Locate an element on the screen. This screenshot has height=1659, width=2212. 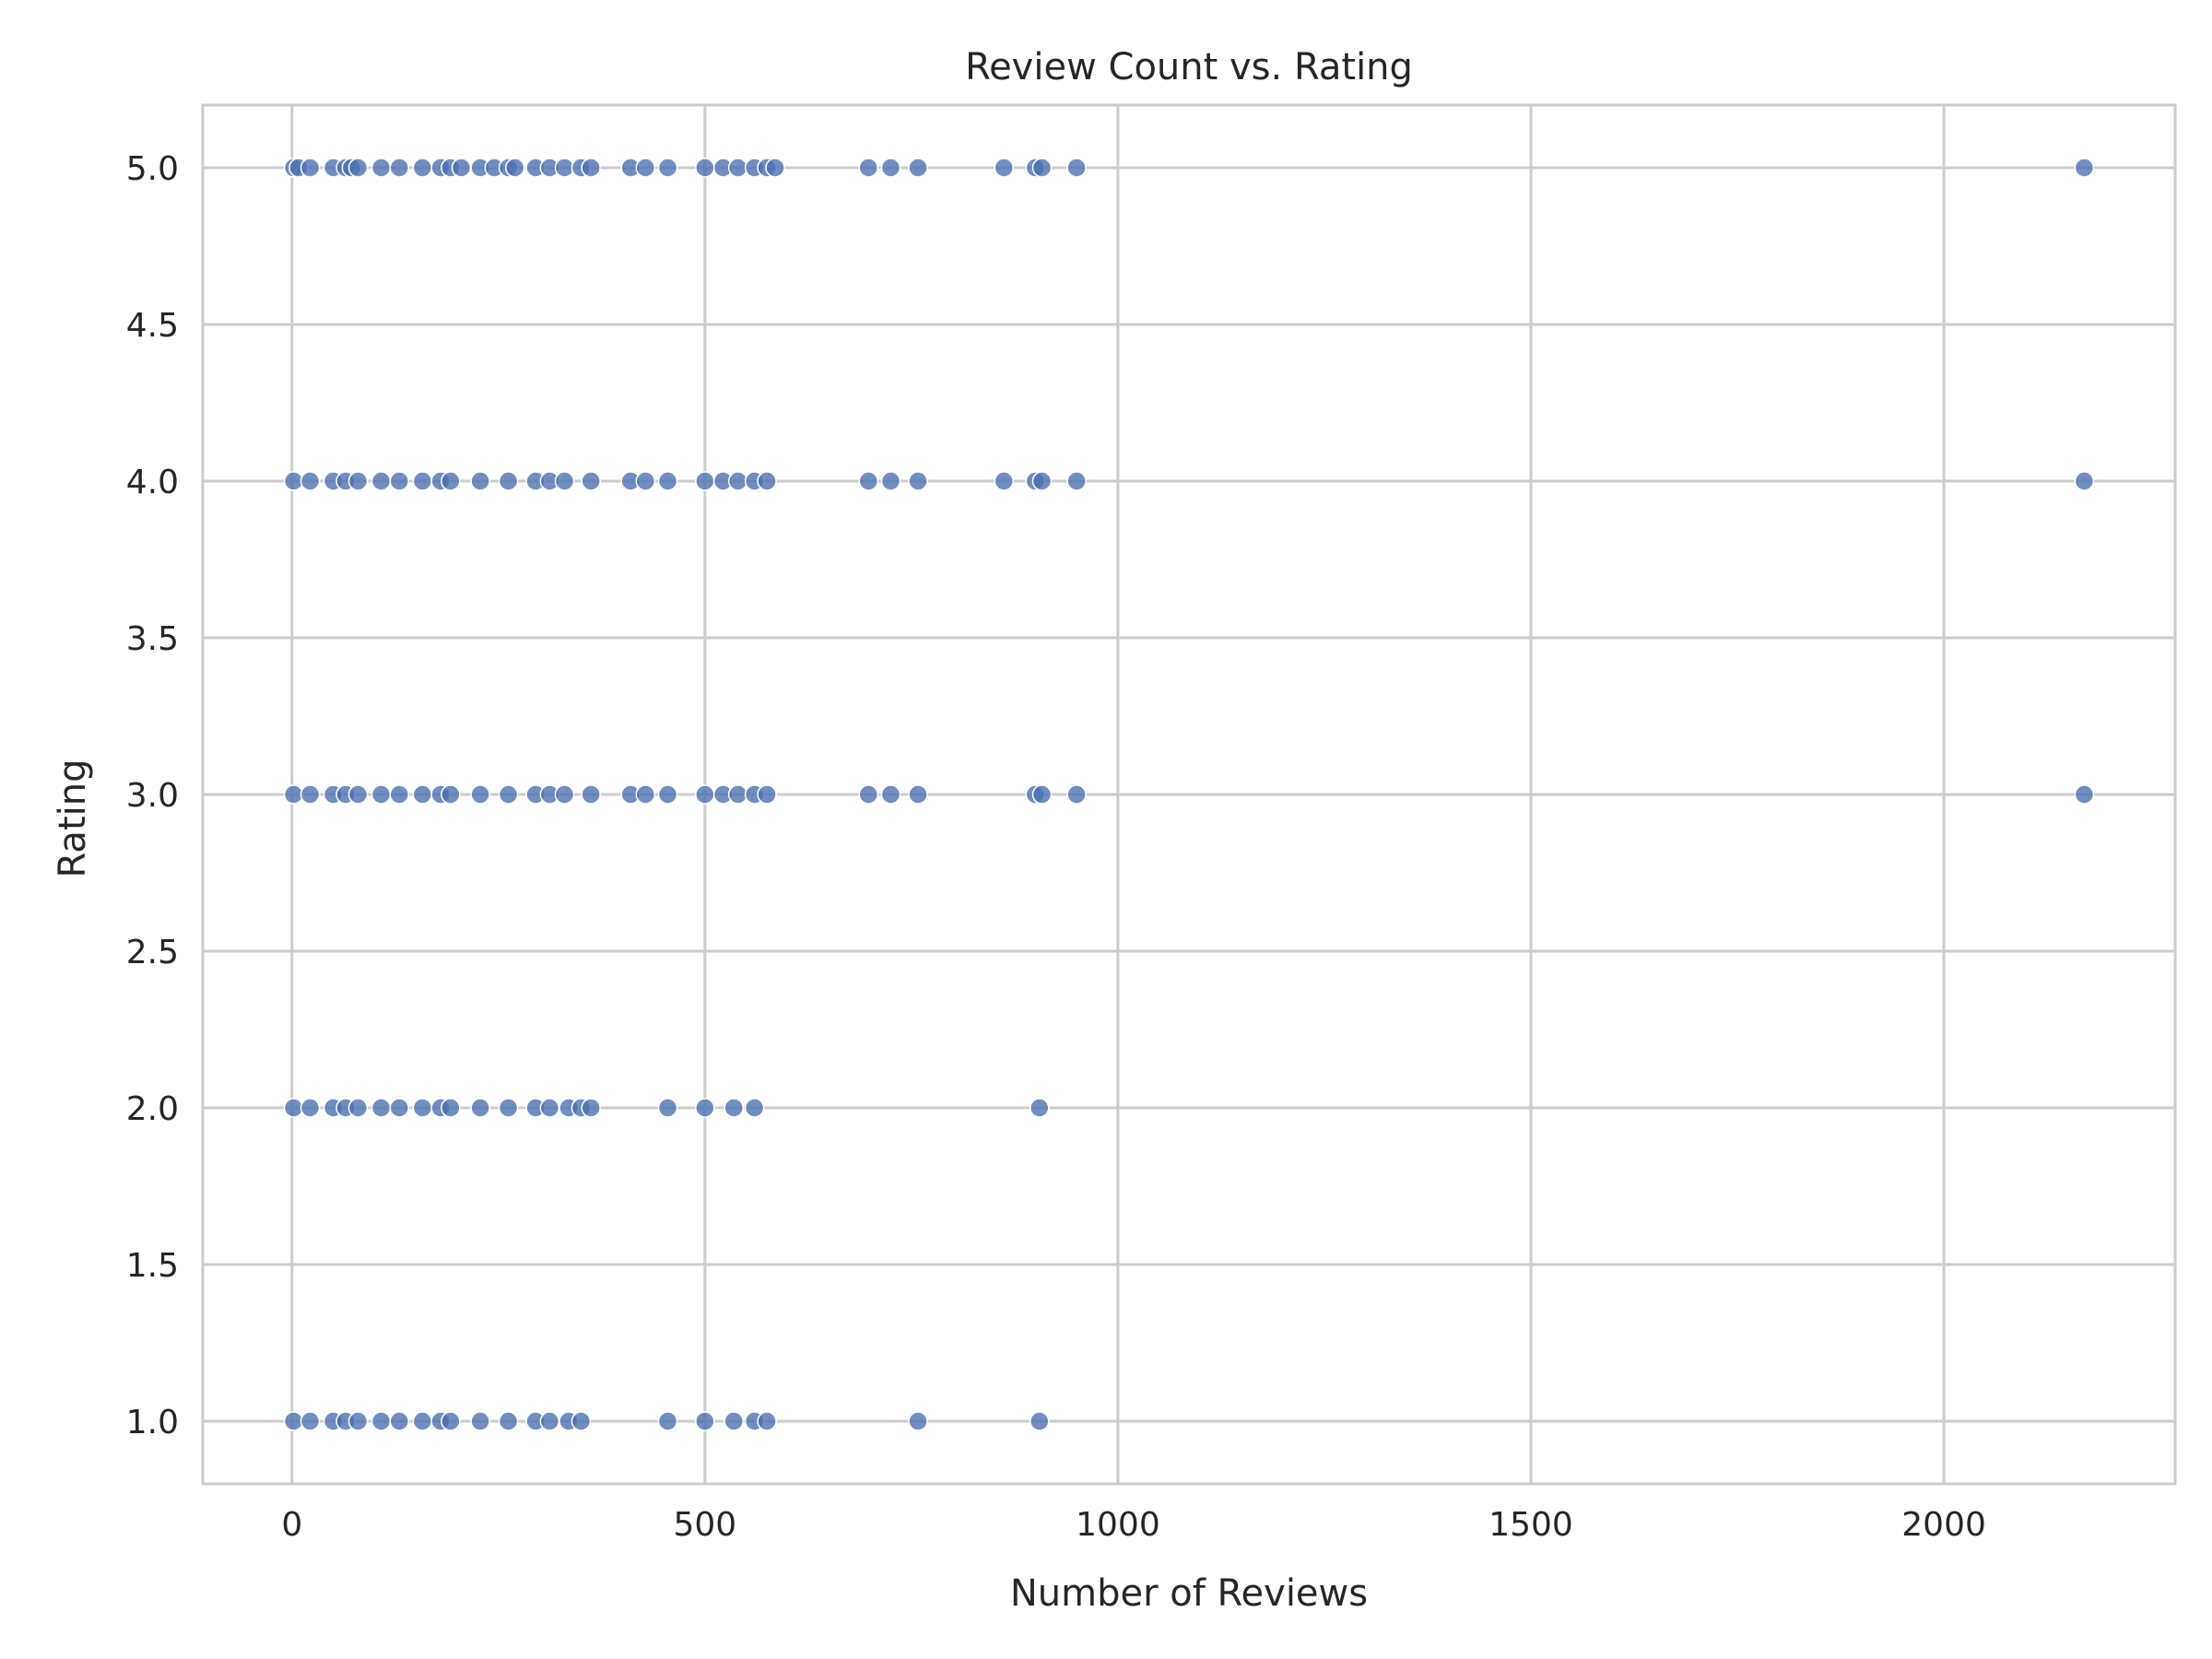
x-axis-label: Number of Reviews is located at coordinates (1189, 1593).